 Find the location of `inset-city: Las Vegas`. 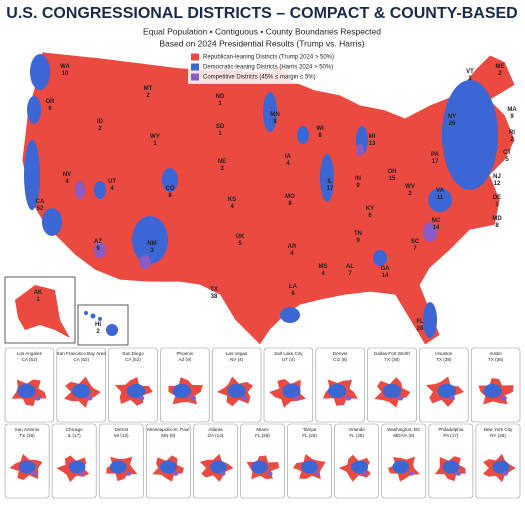

inset-city: Las Vegas is located at coordinates (237, 353).